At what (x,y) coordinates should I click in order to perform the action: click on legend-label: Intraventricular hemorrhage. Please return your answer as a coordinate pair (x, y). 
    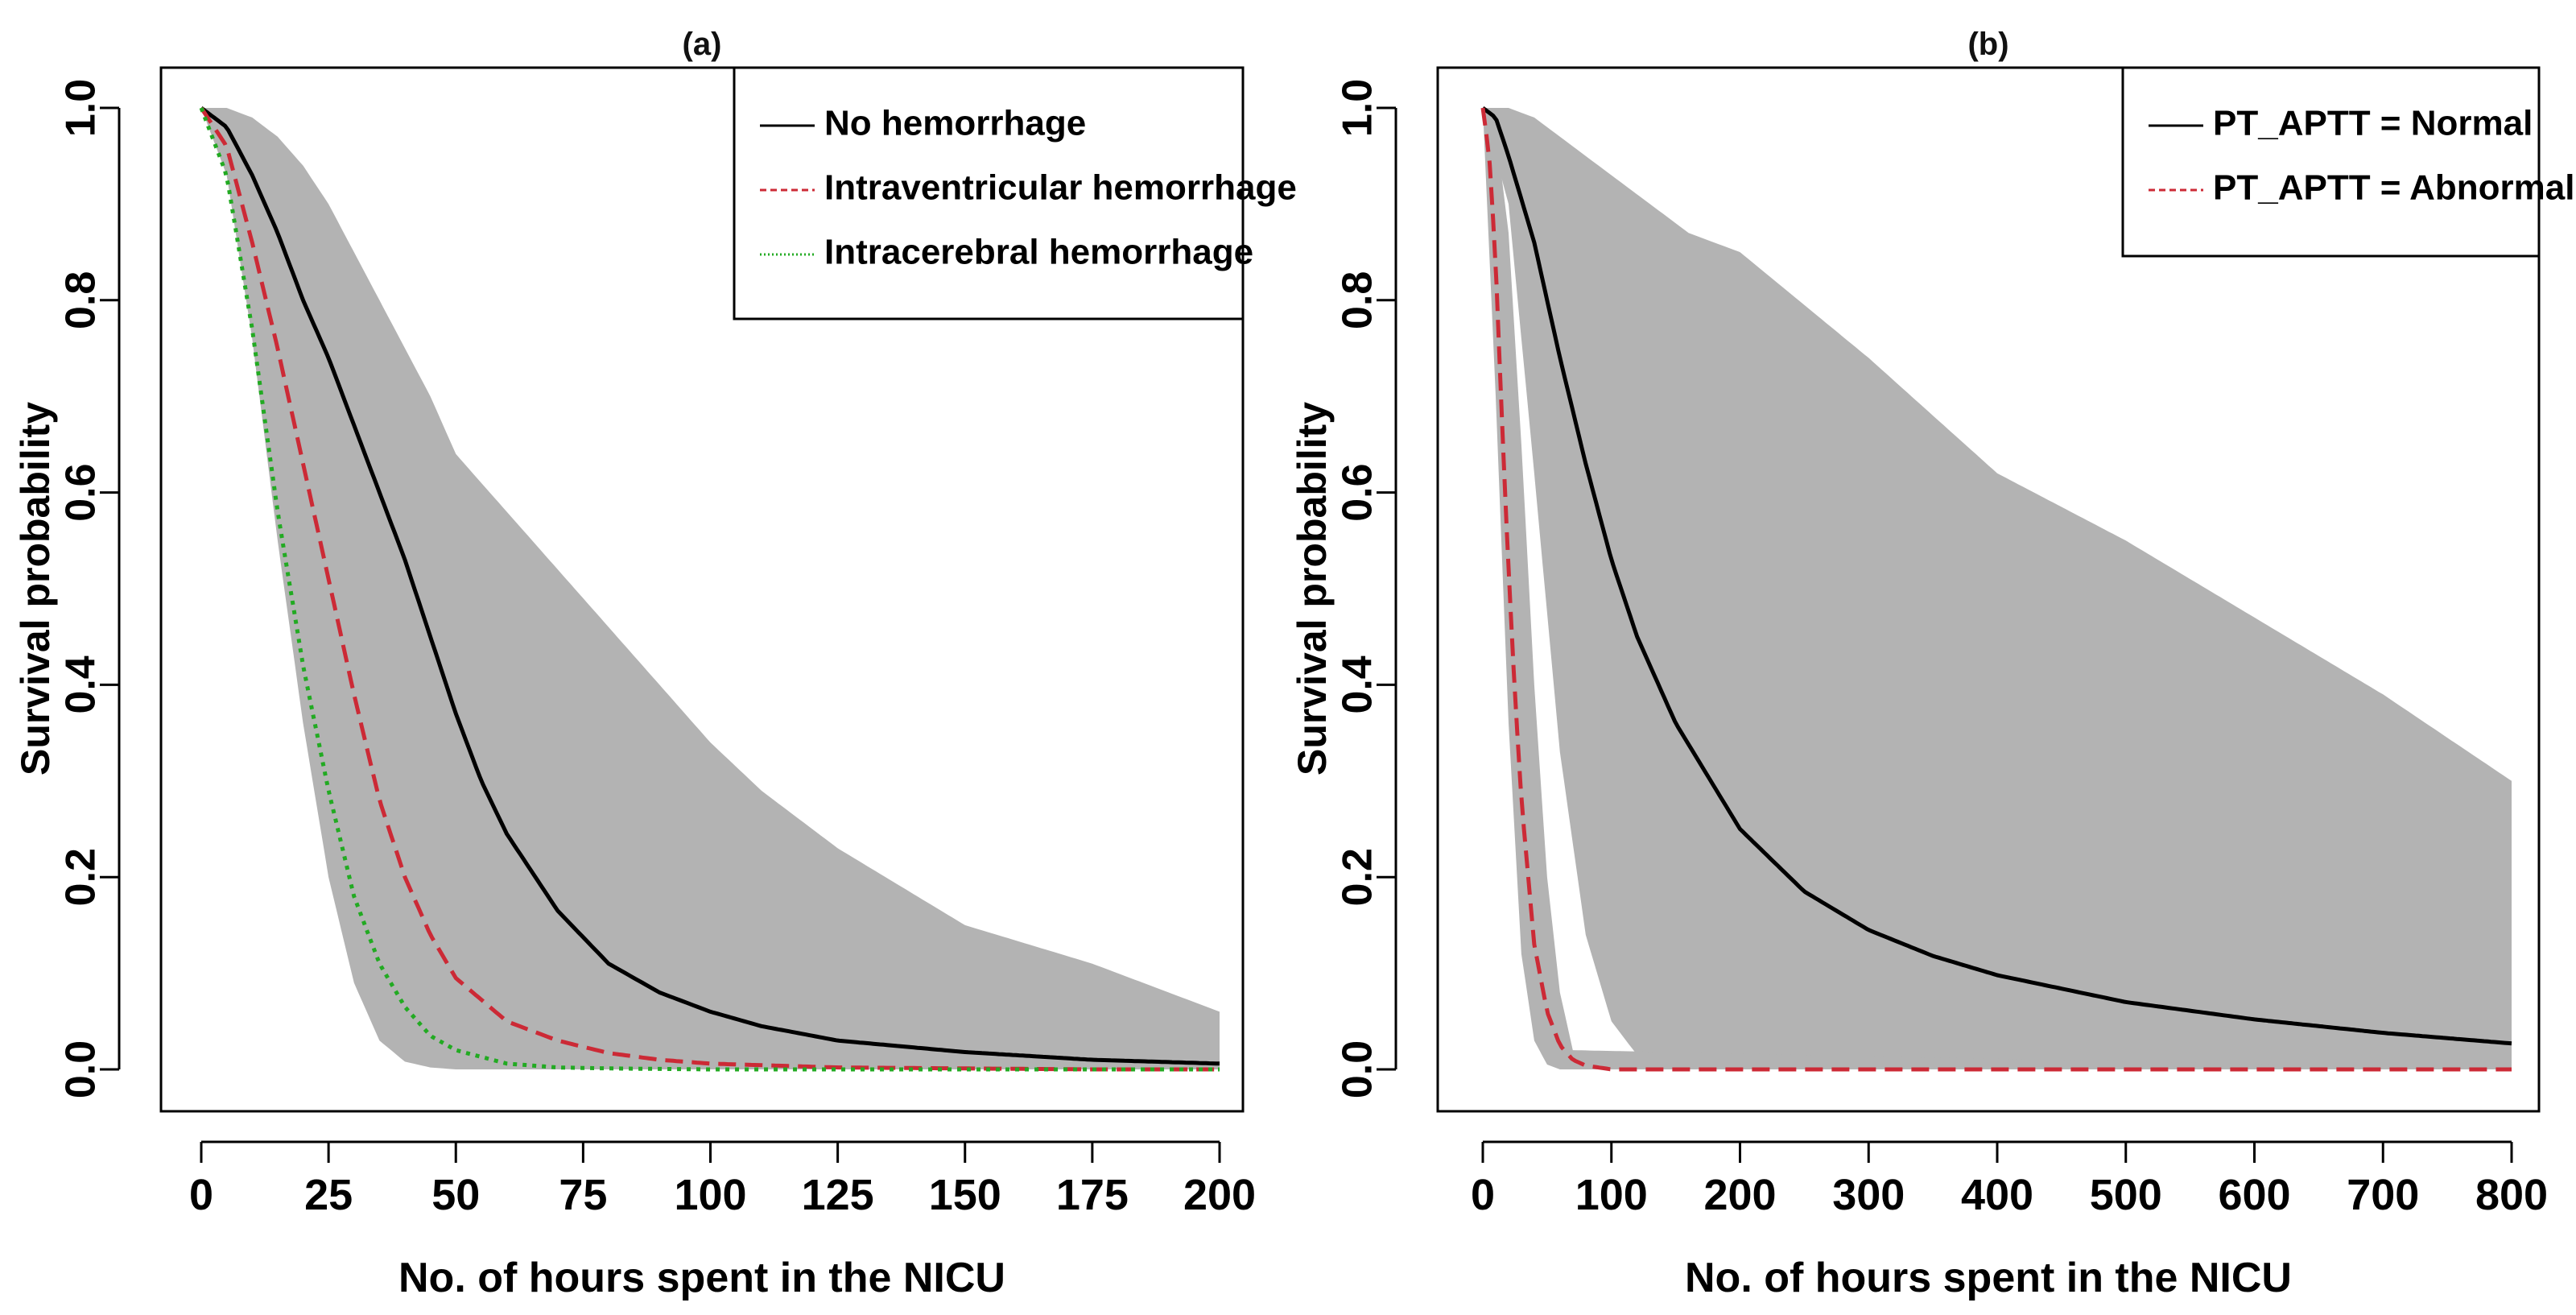
    Looking at the image, I should click on (1060, 188).